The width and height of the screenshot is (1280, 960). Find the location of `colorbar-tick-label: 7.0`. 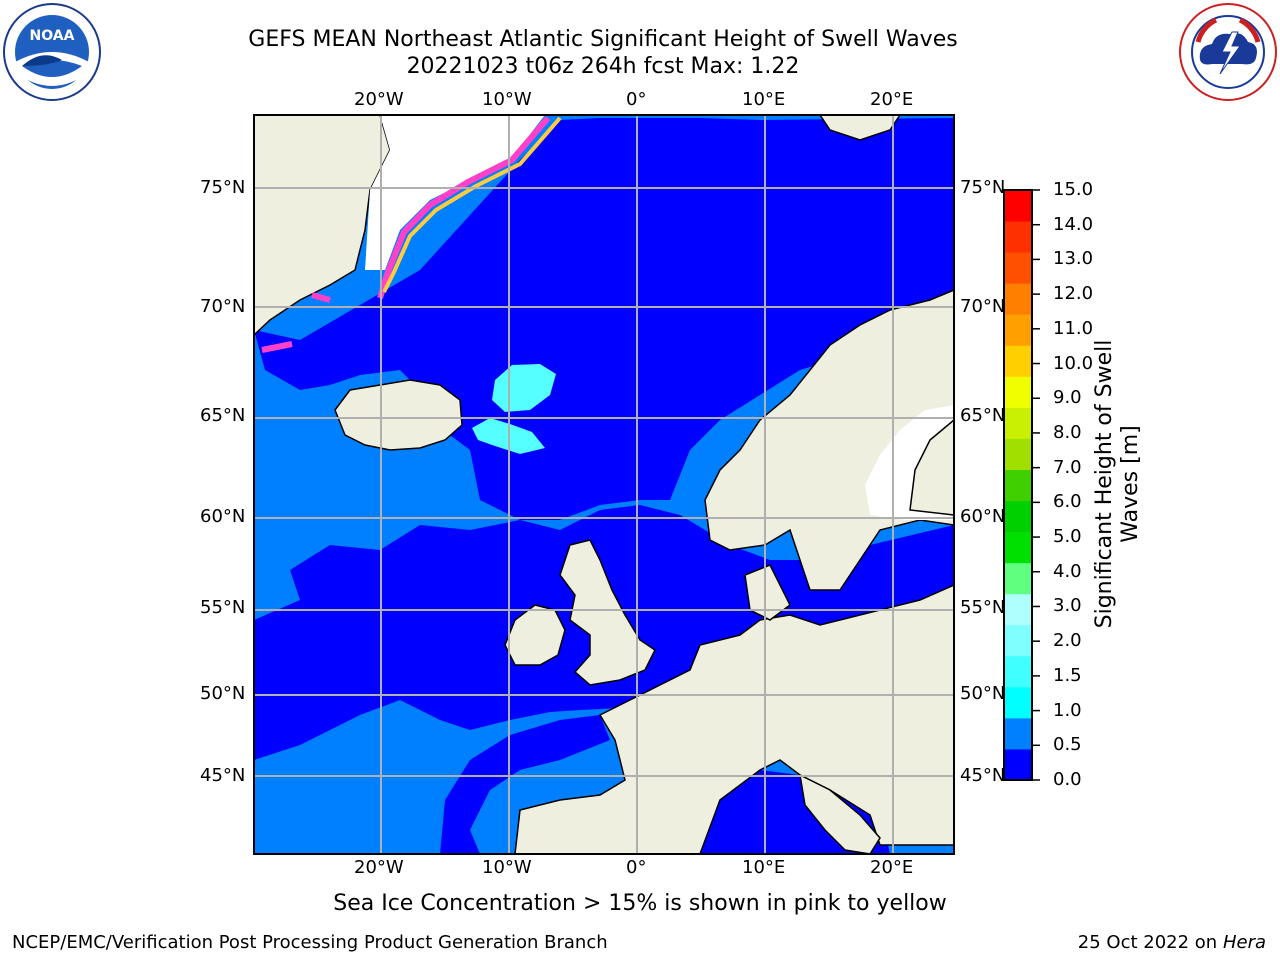

colorbar-tick-label: 7.0 is located at coordinates (1067, 467).